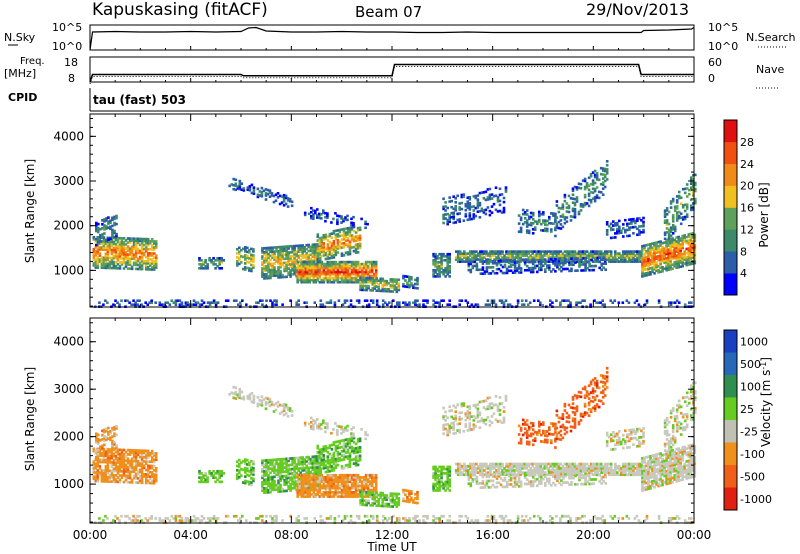 This screenshot has height=554, width=800. What do you see at coordinates (180, 10) in the screenshot?
I see `station-title: Kapuskasing (fitACF)` at bounding box center [180, 10].